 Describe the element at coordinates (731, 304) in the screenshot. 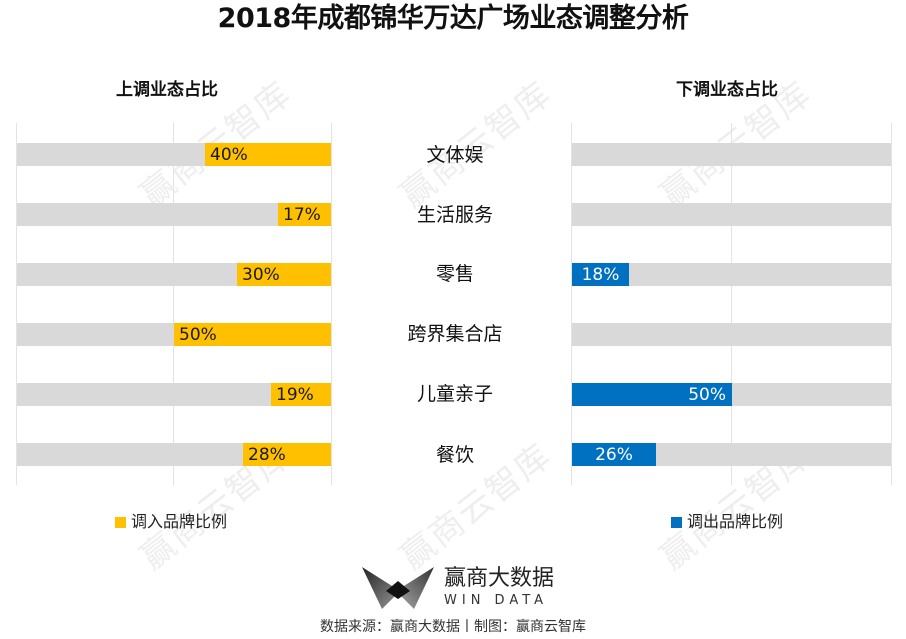

I see `right-gridline` at that location.